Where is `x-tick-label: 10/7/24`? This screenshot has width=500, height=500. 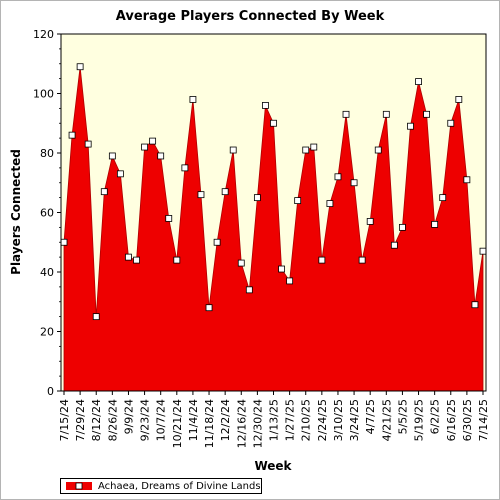 x-tick-label: 10/7/24 is located at coordinates (161, 420).